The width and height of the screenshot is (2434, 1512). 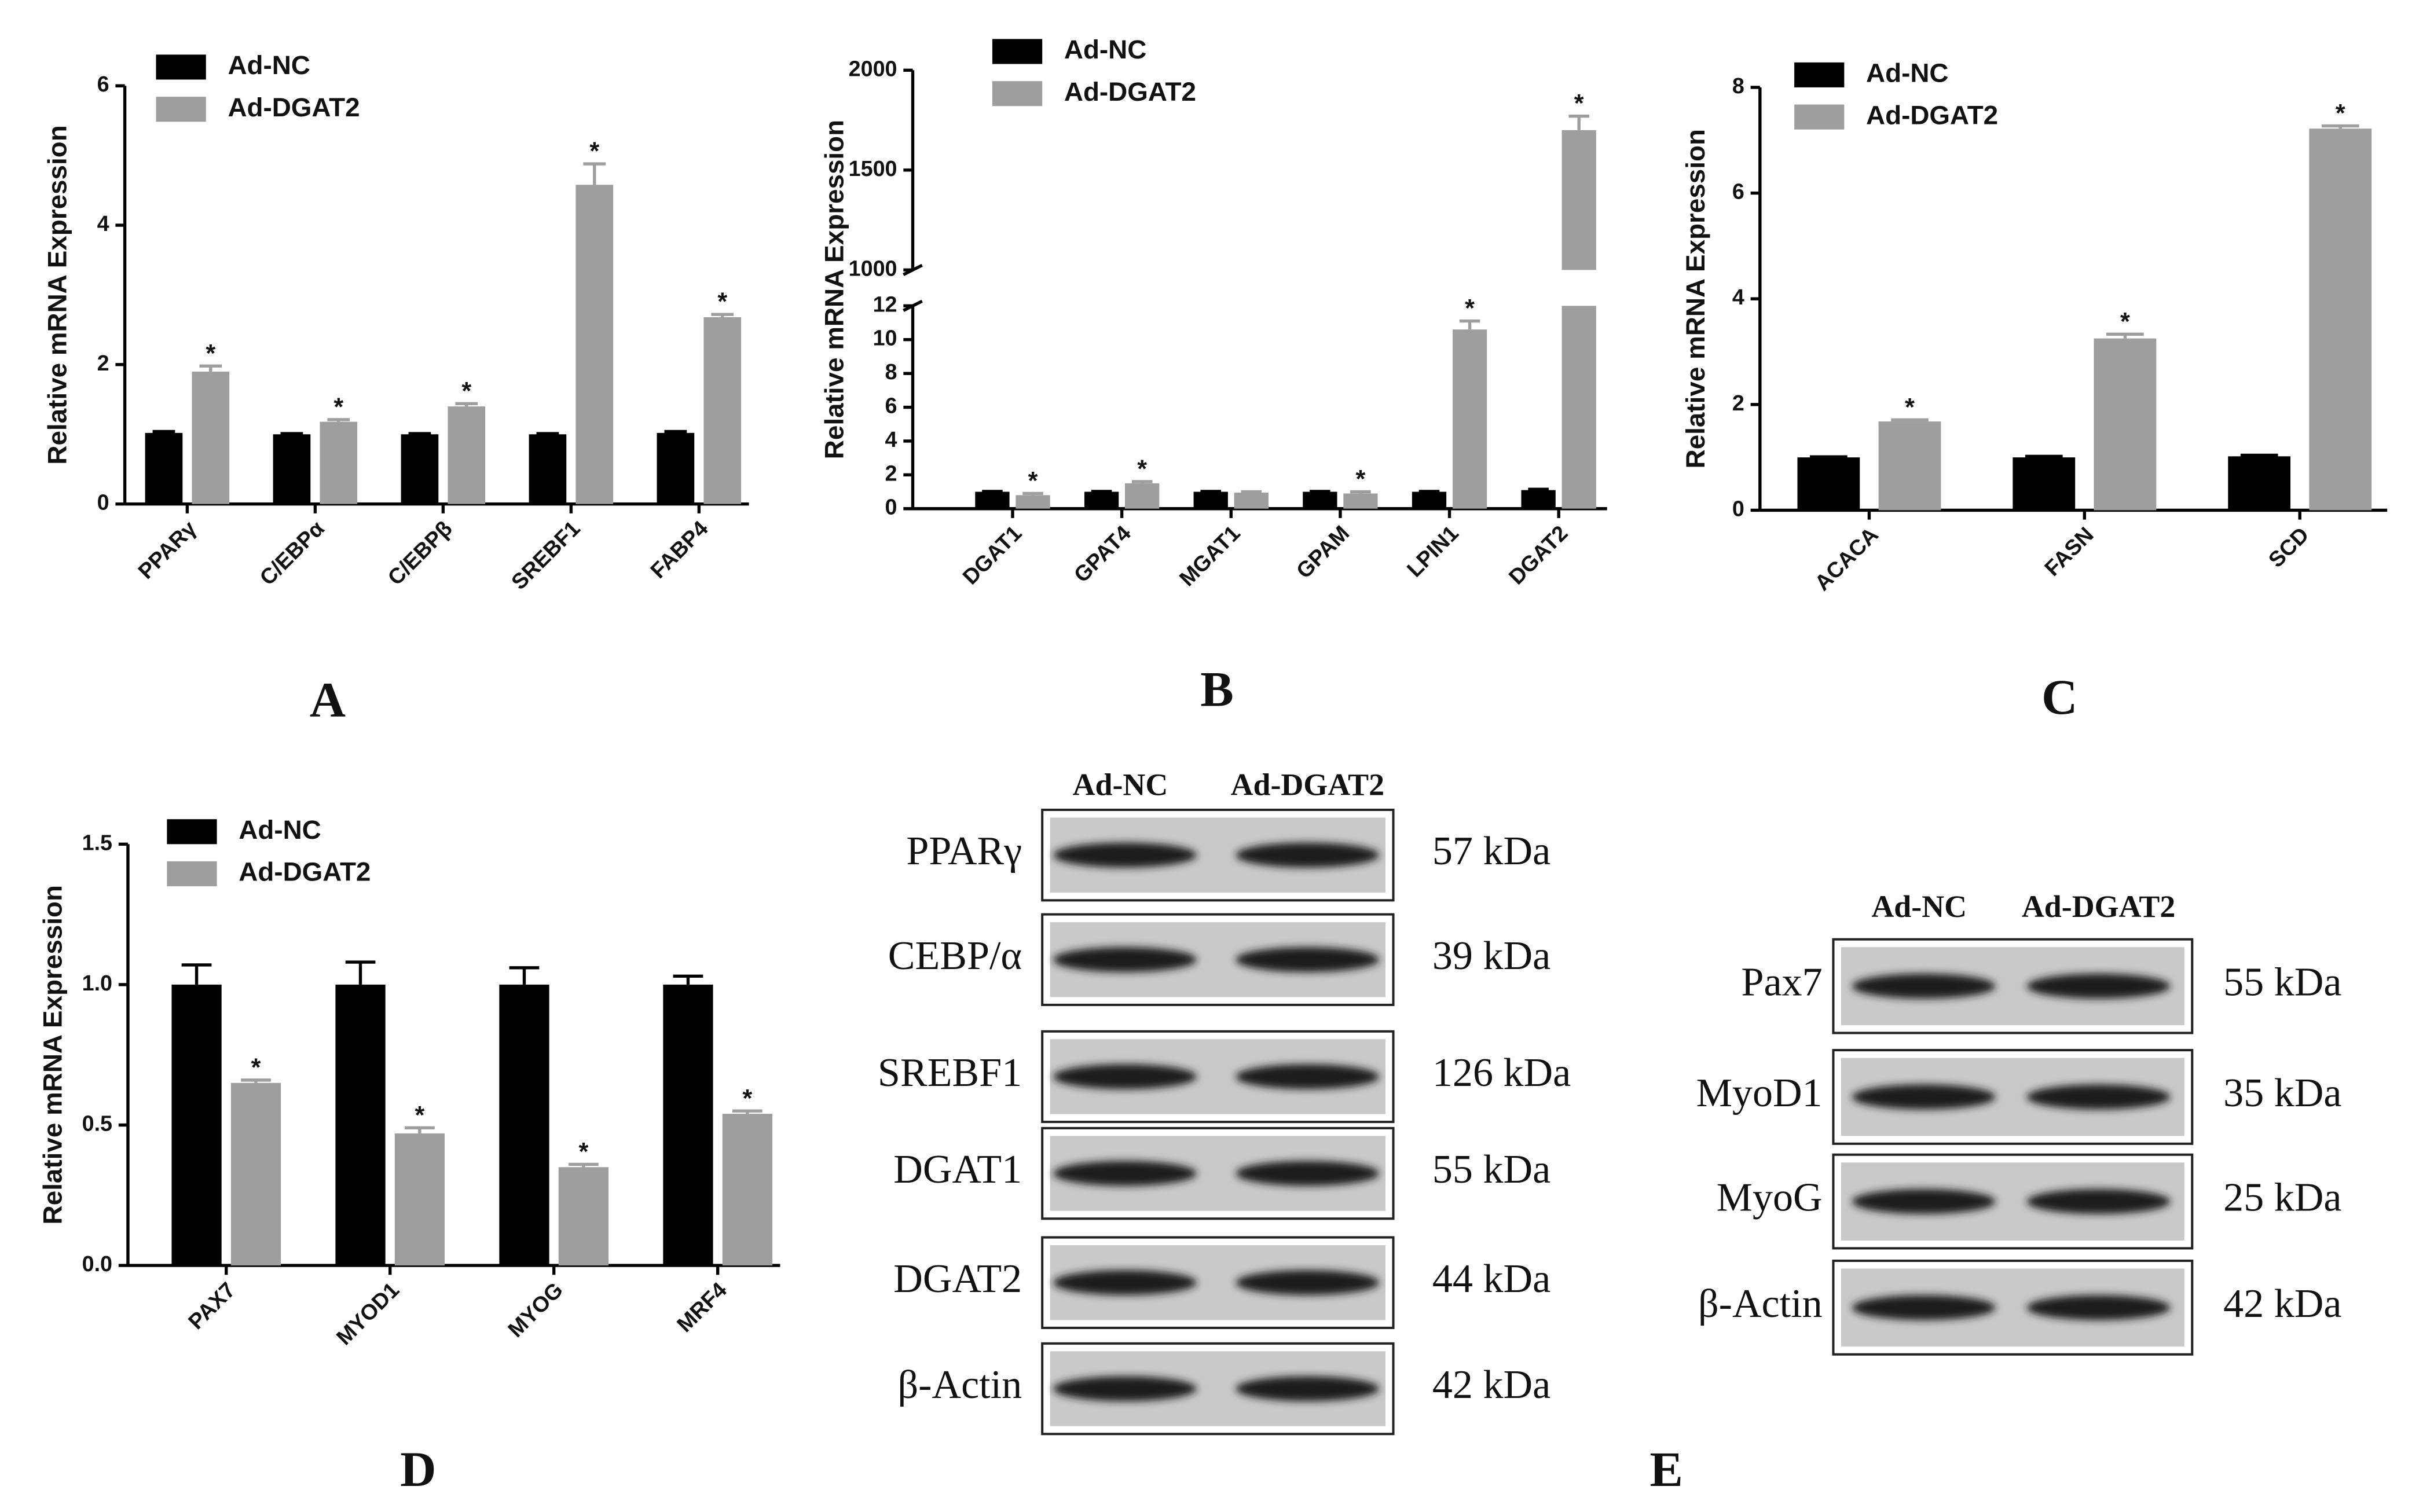 What do you see at coordinates (964, 851) in the screenshot?
I see `protein-label: PPARγ` at bounding box center [964, 851].